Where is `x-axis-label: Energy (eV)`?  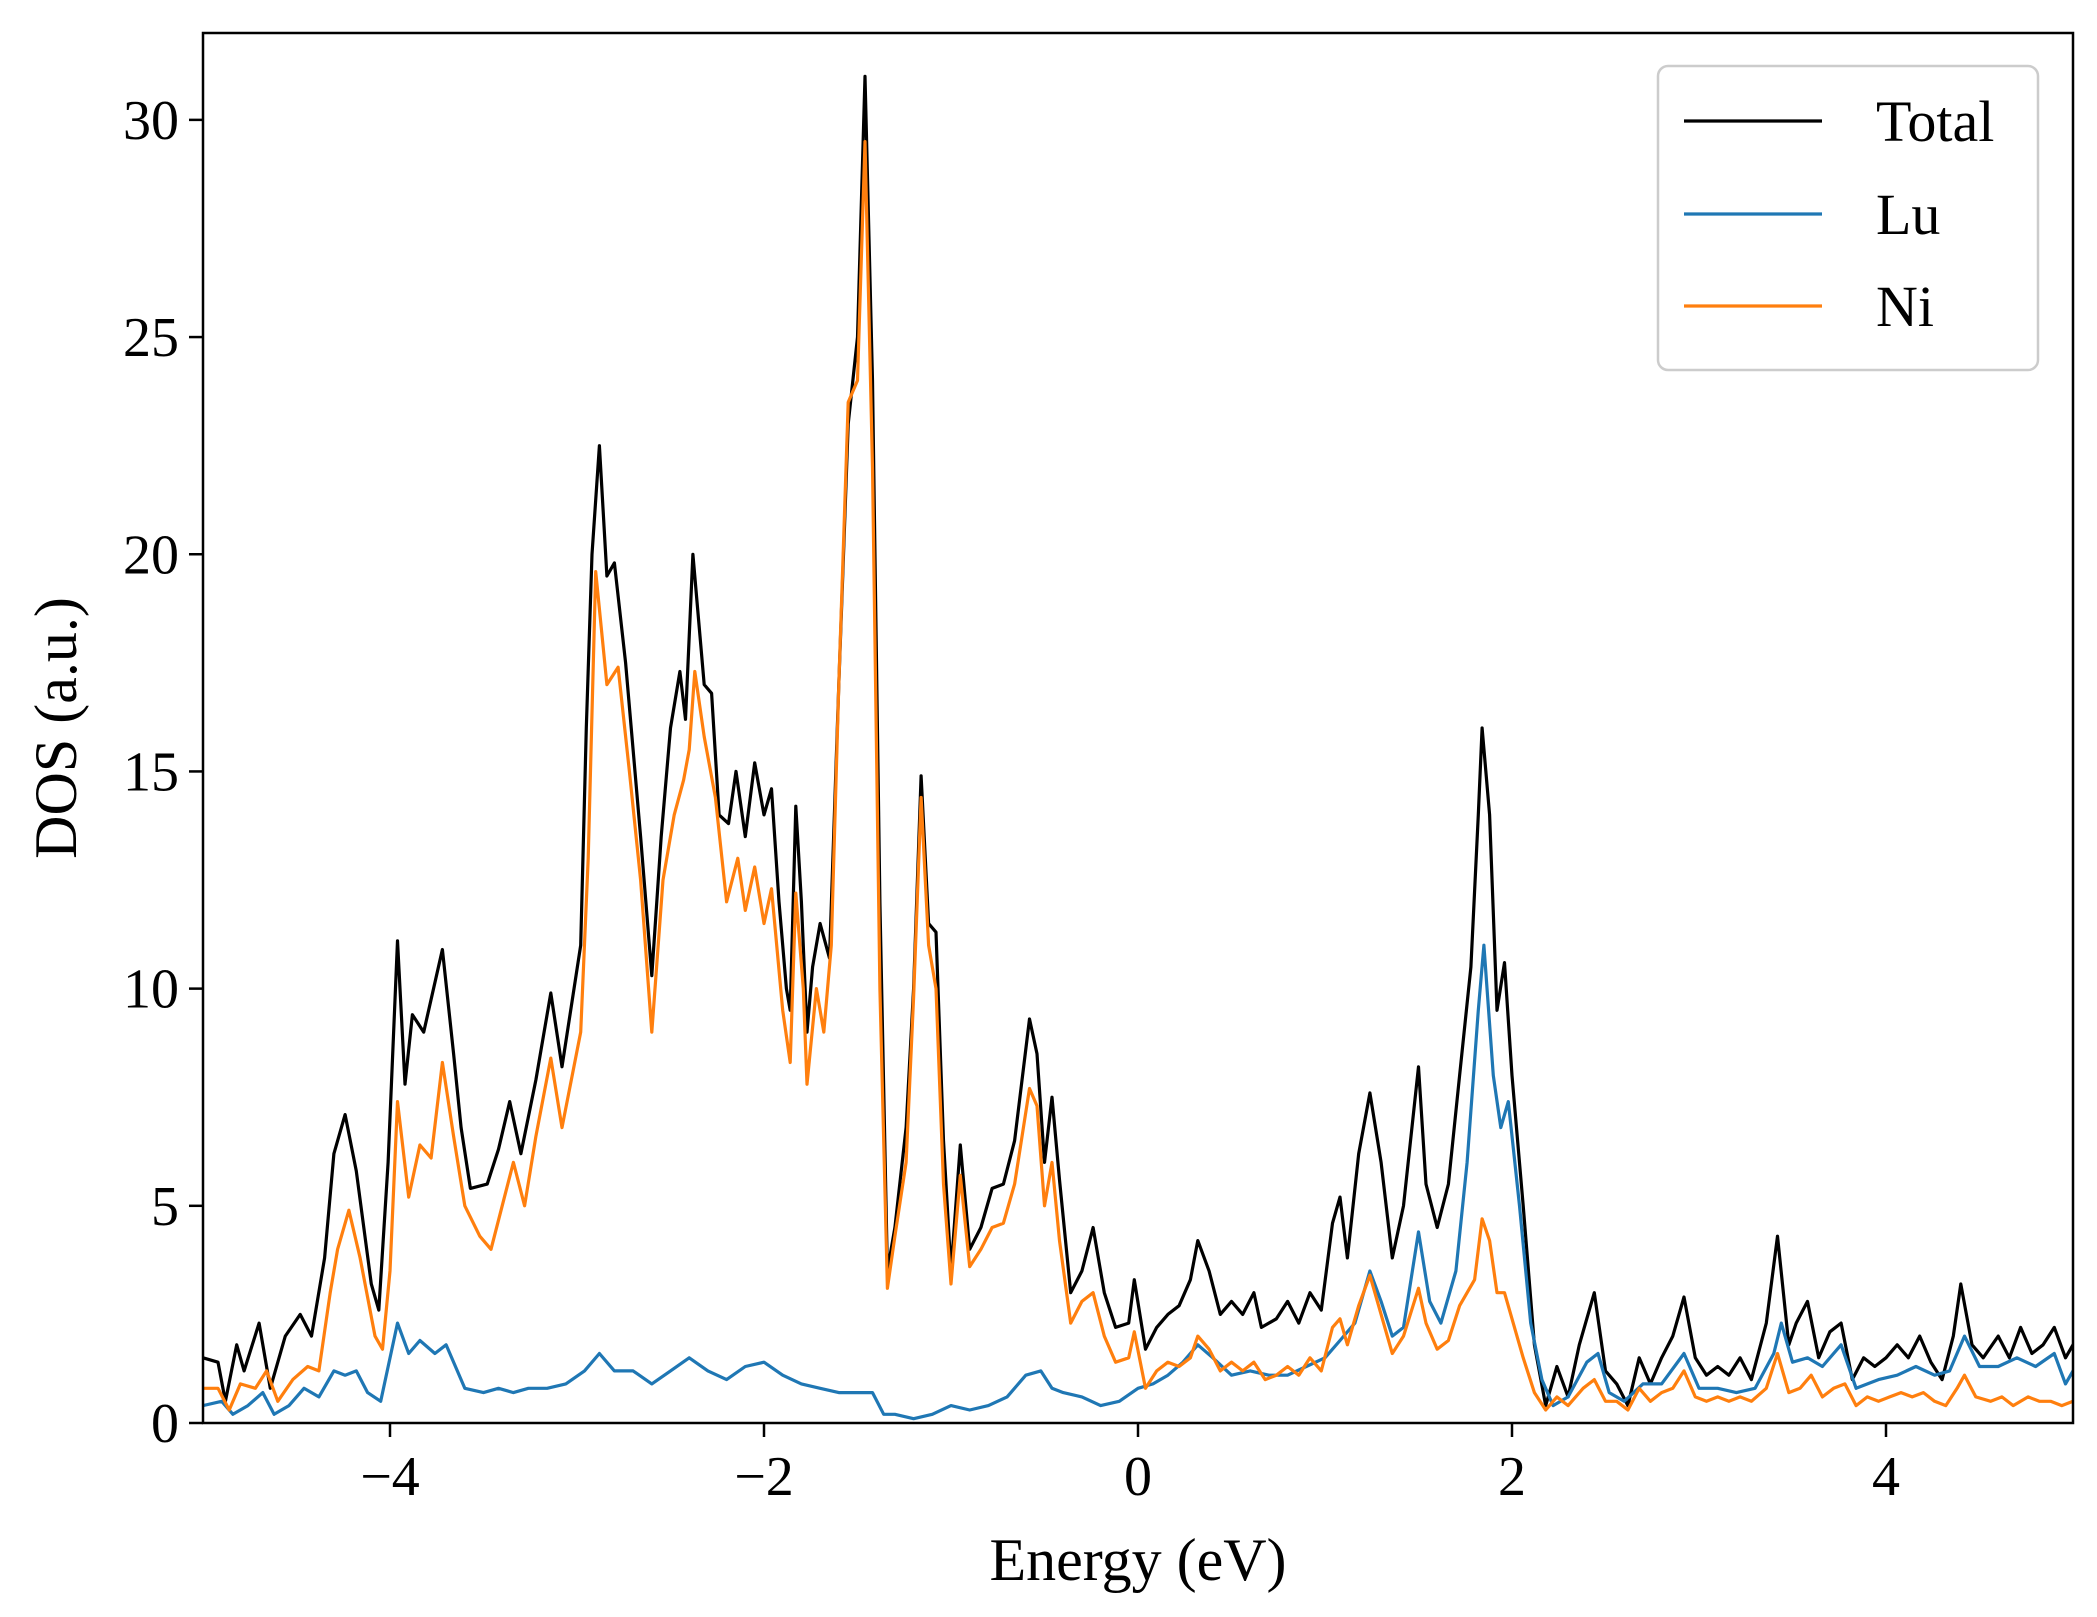
x-axis-label: Energy (eV) is located at coordinates (1137, 1560).